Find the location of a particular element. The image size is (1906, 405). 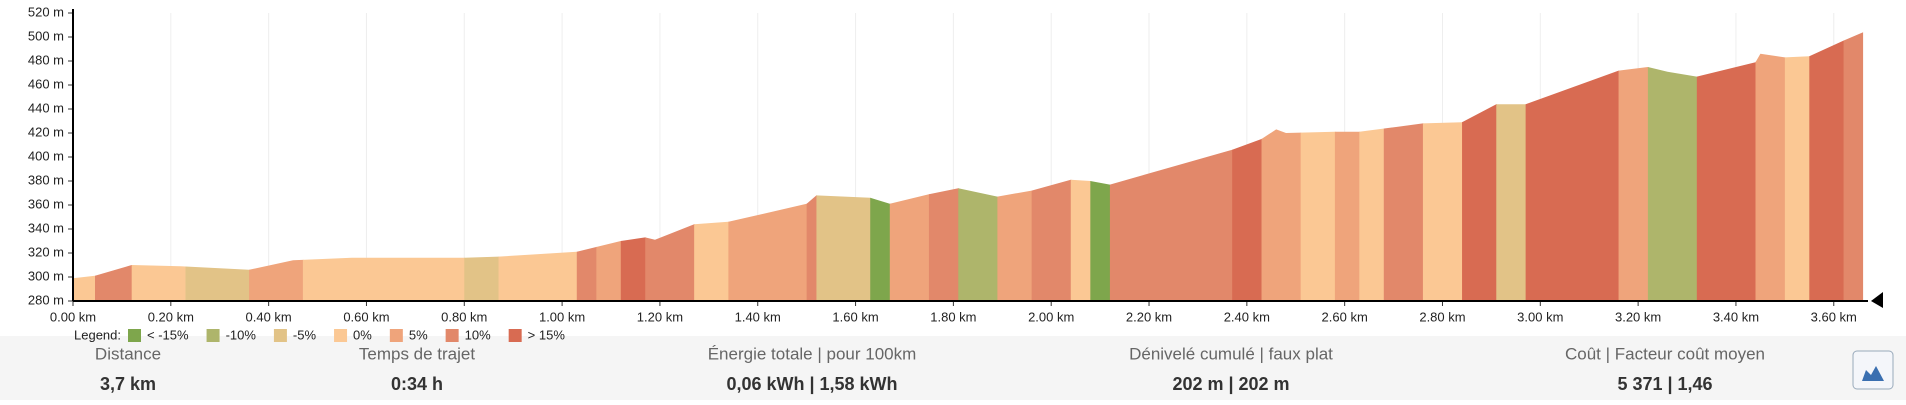

x-tick-label: 2.00 km is located at coordinates (1051, 316).